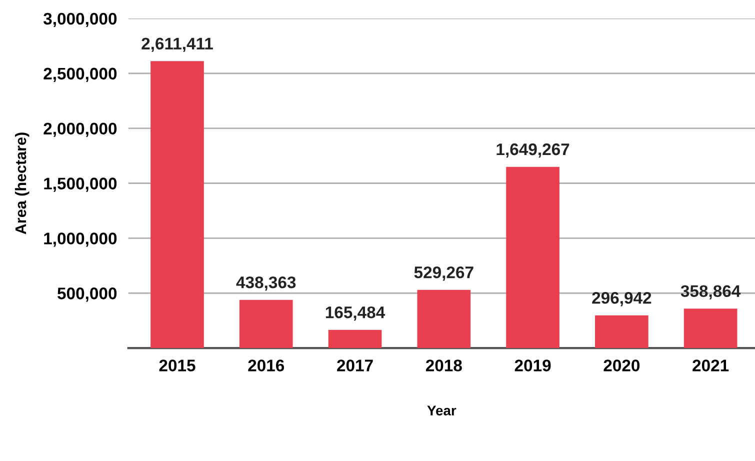  What do you see at coordinates (444, 273) in the screenshot?
I see `data-label: 529,267` at bounding box center [444, 273].